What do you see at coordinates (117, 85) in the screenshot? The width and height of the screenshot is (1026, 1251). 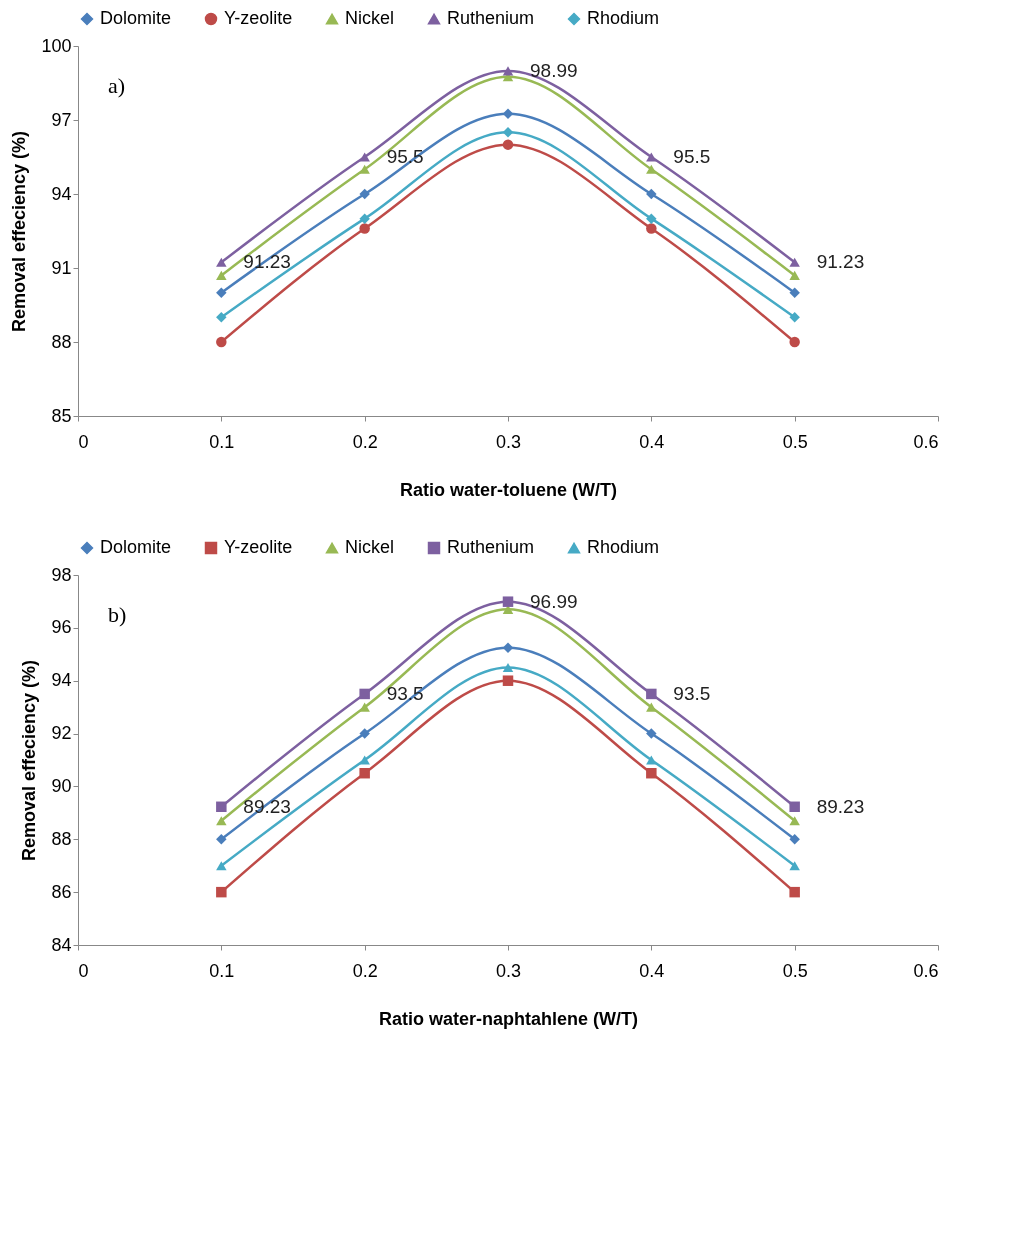 I see `annotation: a)` at bounding box center [117, 85].